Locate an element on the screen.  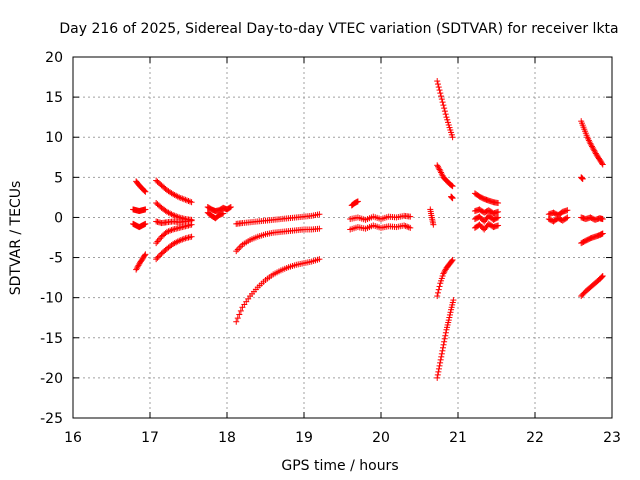
y-tick-label: 10 is located at coordinates (54, 138).